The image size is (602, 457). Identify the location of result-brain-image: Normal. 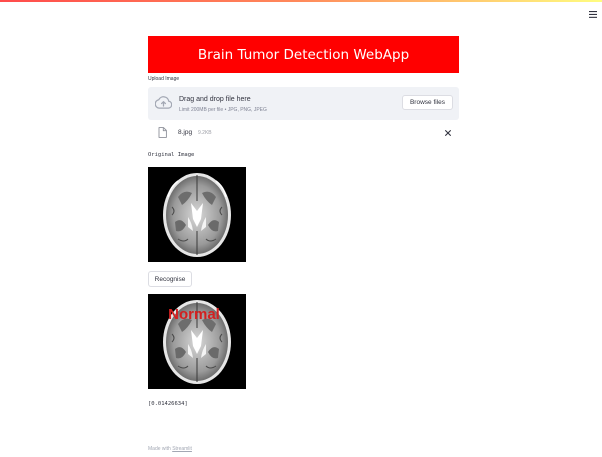
(197, 341).